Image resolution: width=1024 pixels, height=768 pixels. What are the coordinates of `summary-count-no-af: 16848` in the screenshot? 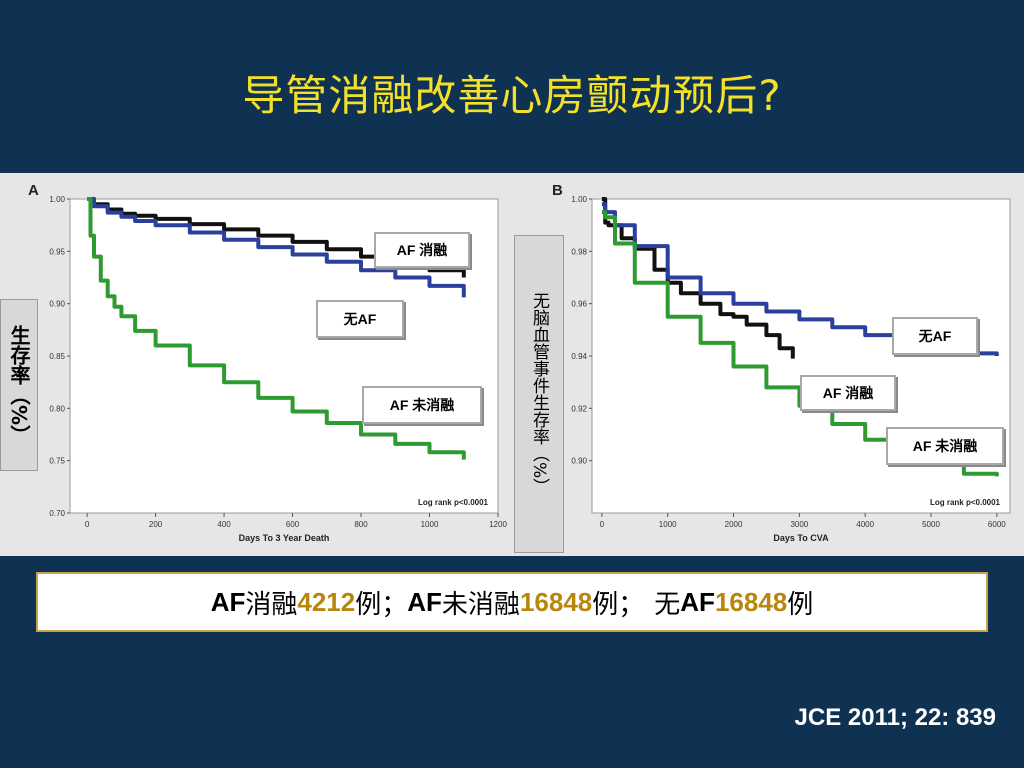 It's located at (751, 601).